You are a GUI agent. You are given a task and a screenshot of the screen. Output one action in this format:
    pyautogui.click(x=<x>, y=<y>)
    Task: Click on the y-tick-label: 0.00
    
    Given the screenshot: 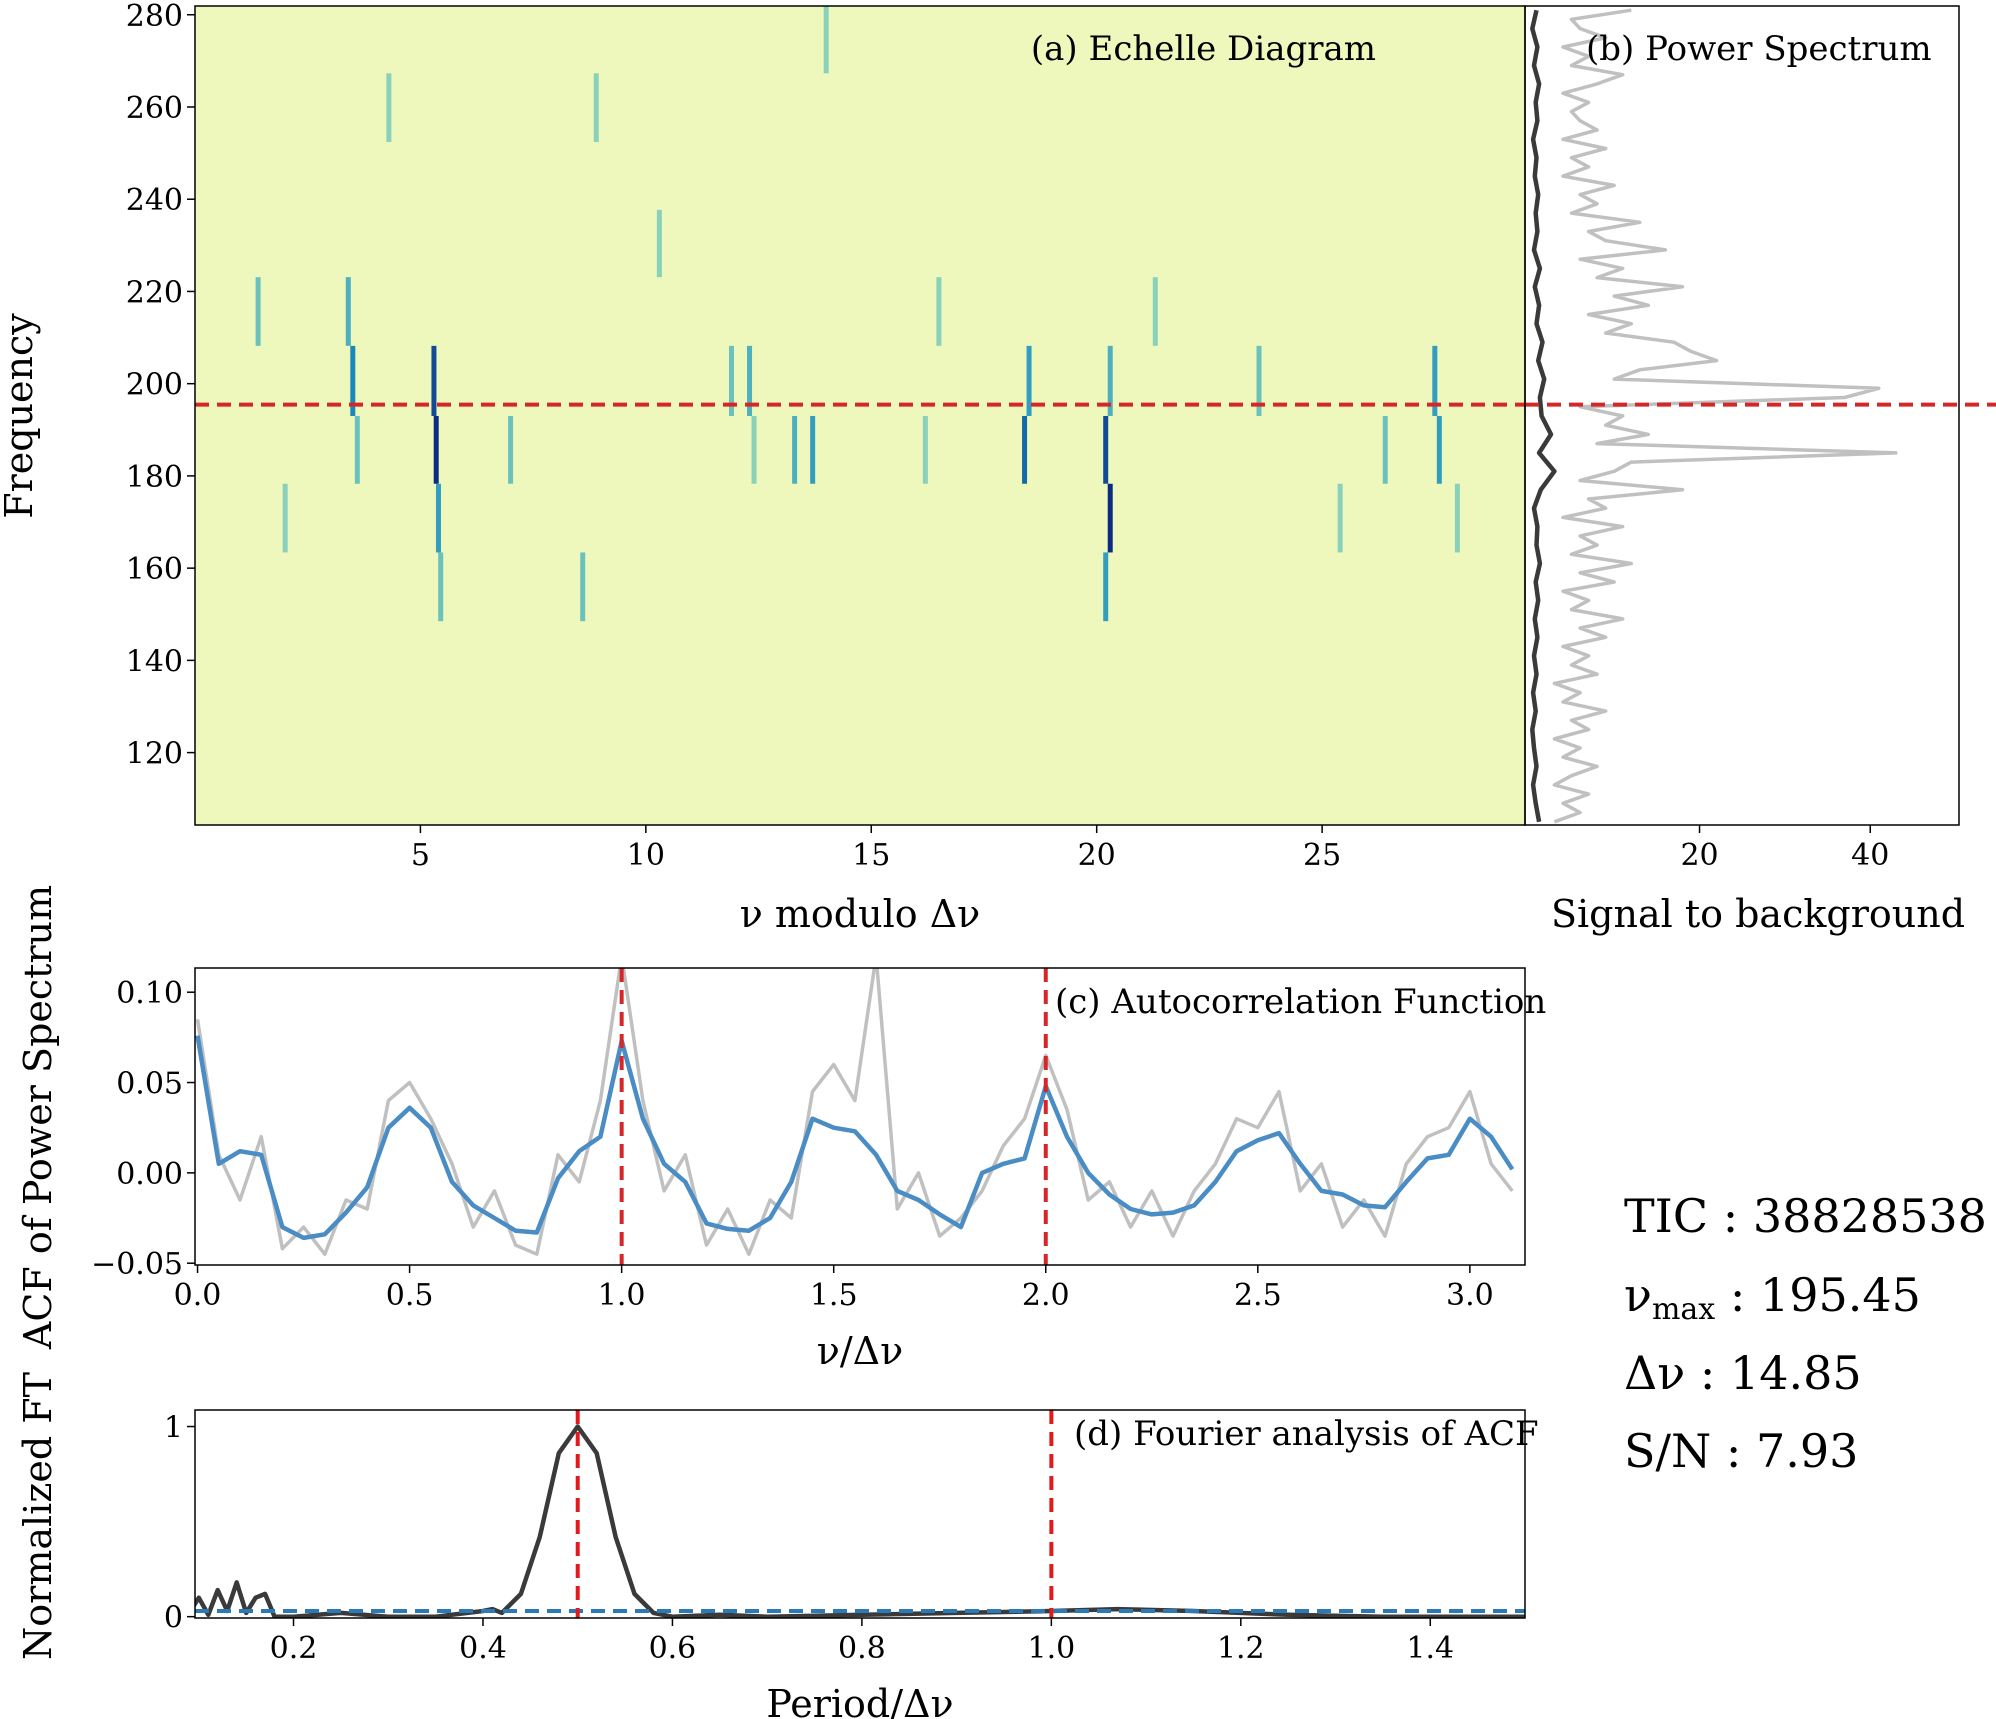 What is the action you would take?
    pyautogui.click(x=149, y=1174)
    